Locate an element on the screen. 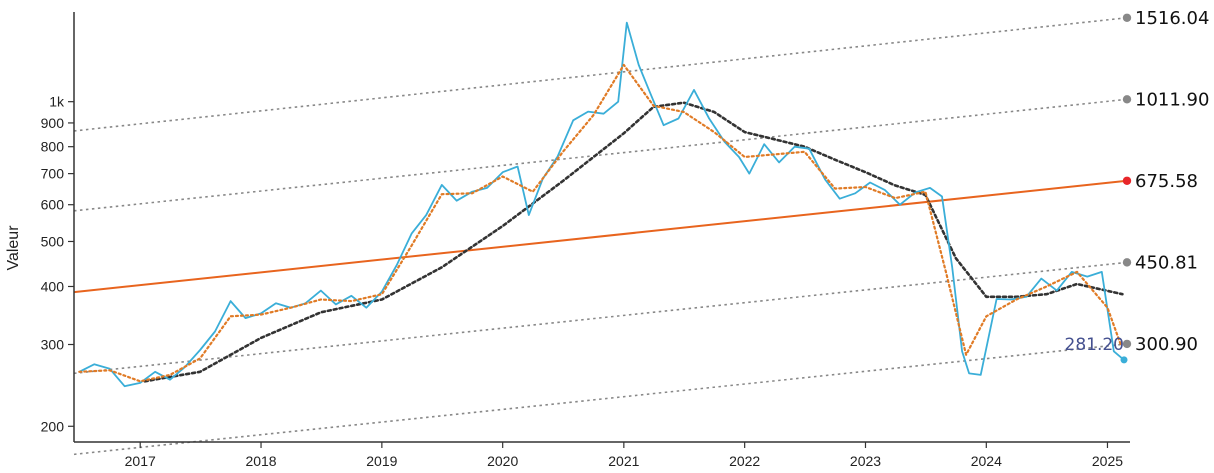 This screenshot has height=473, width=1214. y-tick-label-1000: 1k is located at coordinates (57, 102).